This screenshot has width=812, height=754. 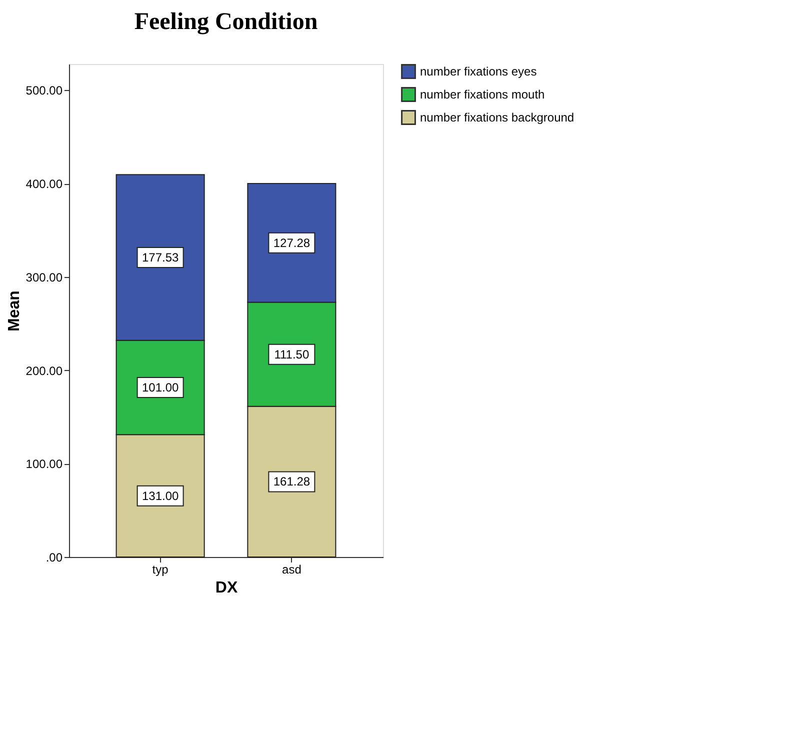 What do you see at coordinates (497, 117) in the screenshot?
I see `legend-label: number fixations background` at bounding box center [497, 117].